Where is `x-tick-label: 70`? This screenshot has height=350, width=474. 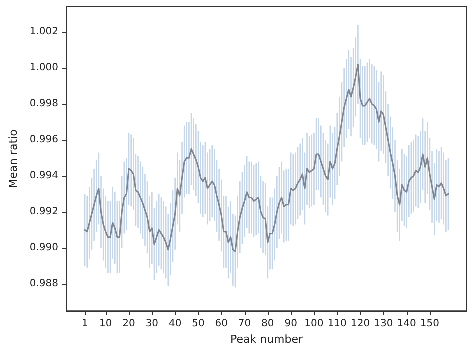
x-tick-label: 70 is located at coordinates (245, 324).